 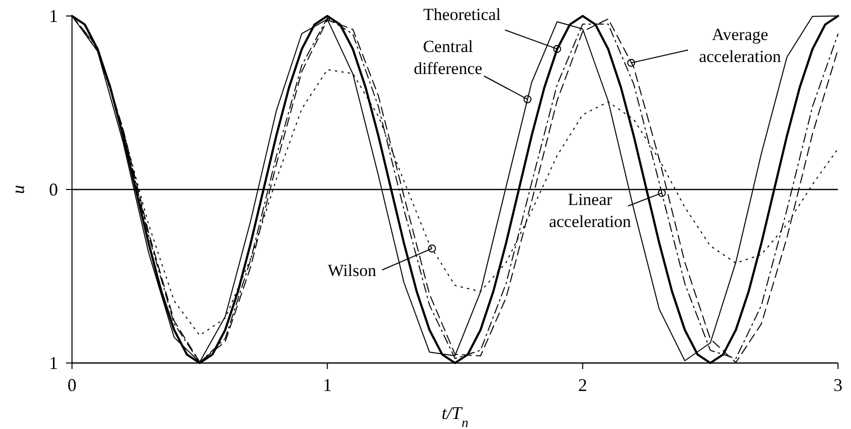 I want to click on y-tick-label: 0, so click(x=53, y=190).